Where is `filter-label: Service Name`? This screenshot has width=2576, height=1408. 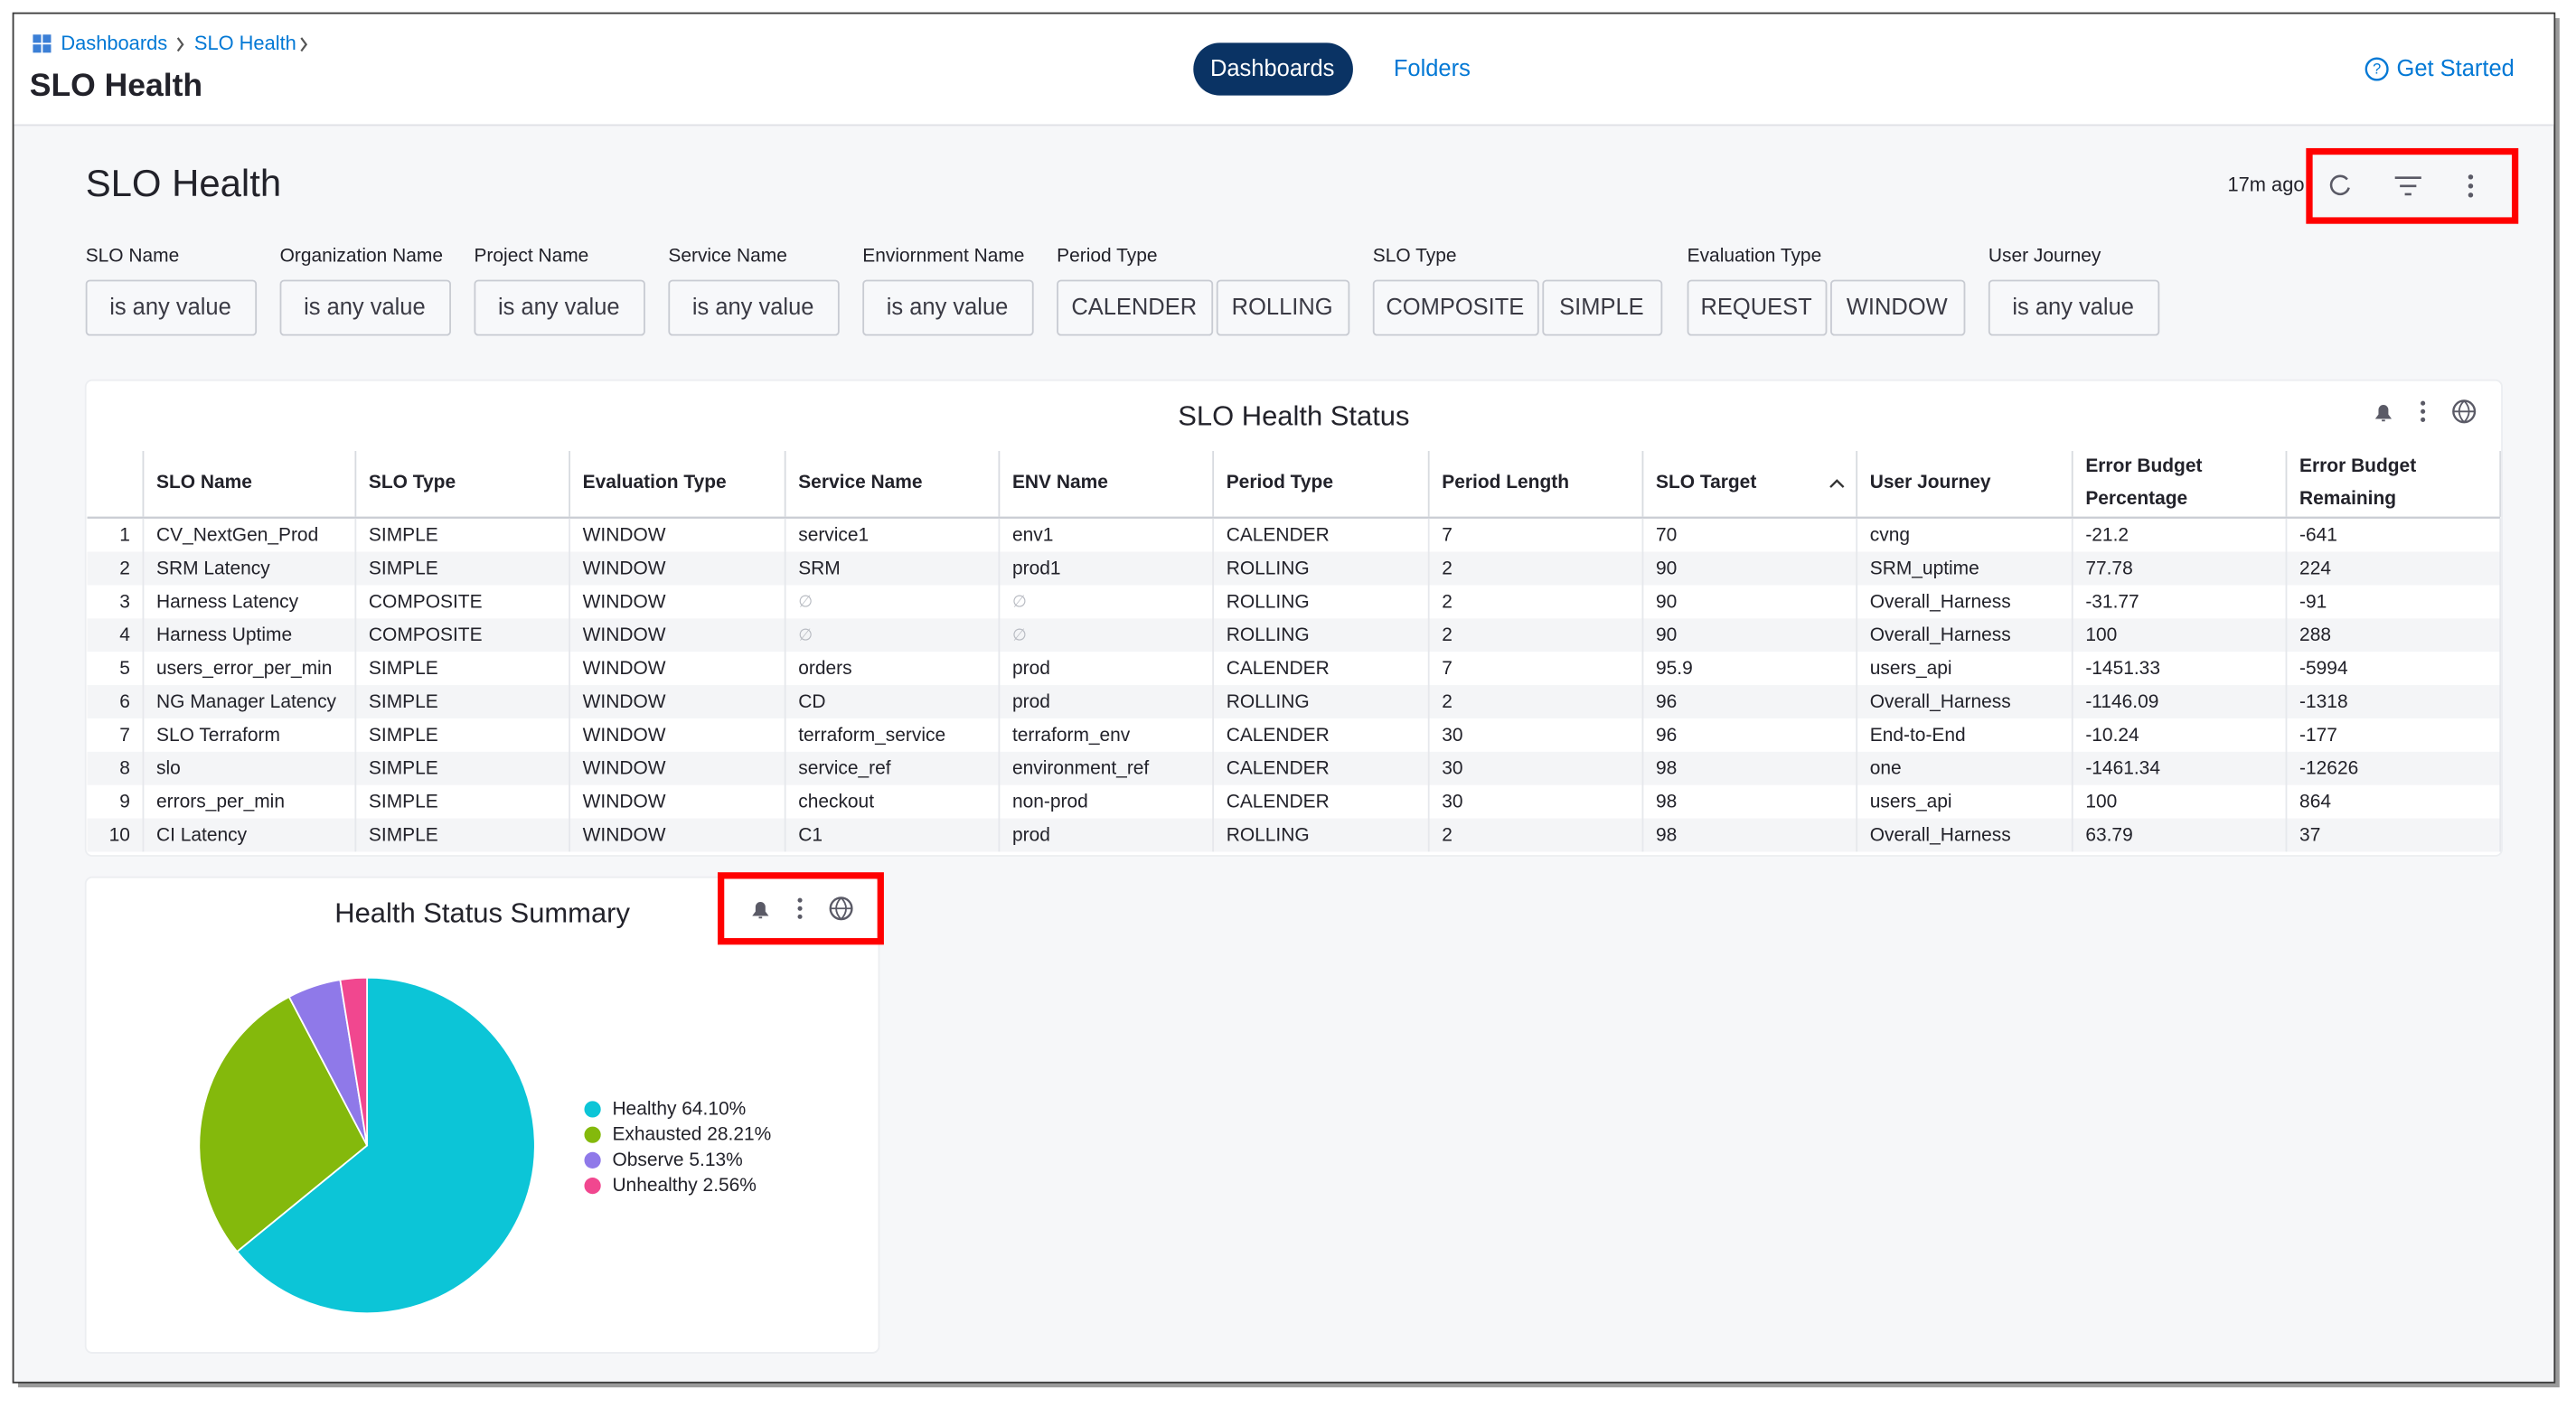 filter-label: Service Name is located at coordinates (727, 256).